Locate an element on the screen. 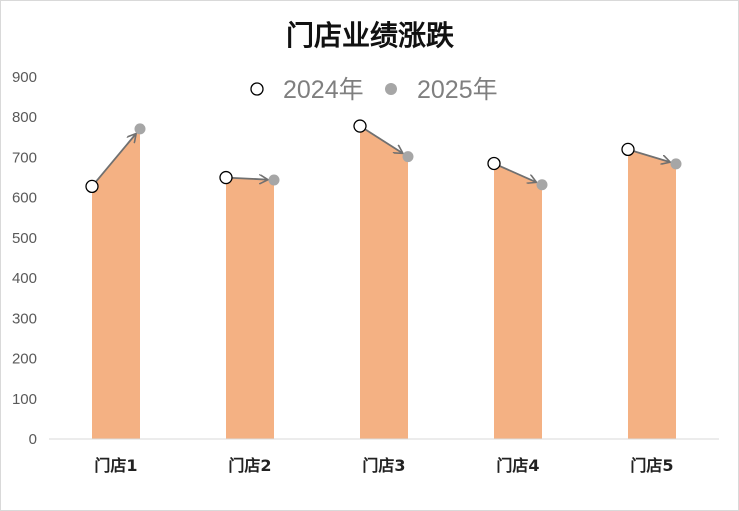 The height and width of the screenshot is (511, 739). y-tick-label: 0 is located at coordinates (33, 439).